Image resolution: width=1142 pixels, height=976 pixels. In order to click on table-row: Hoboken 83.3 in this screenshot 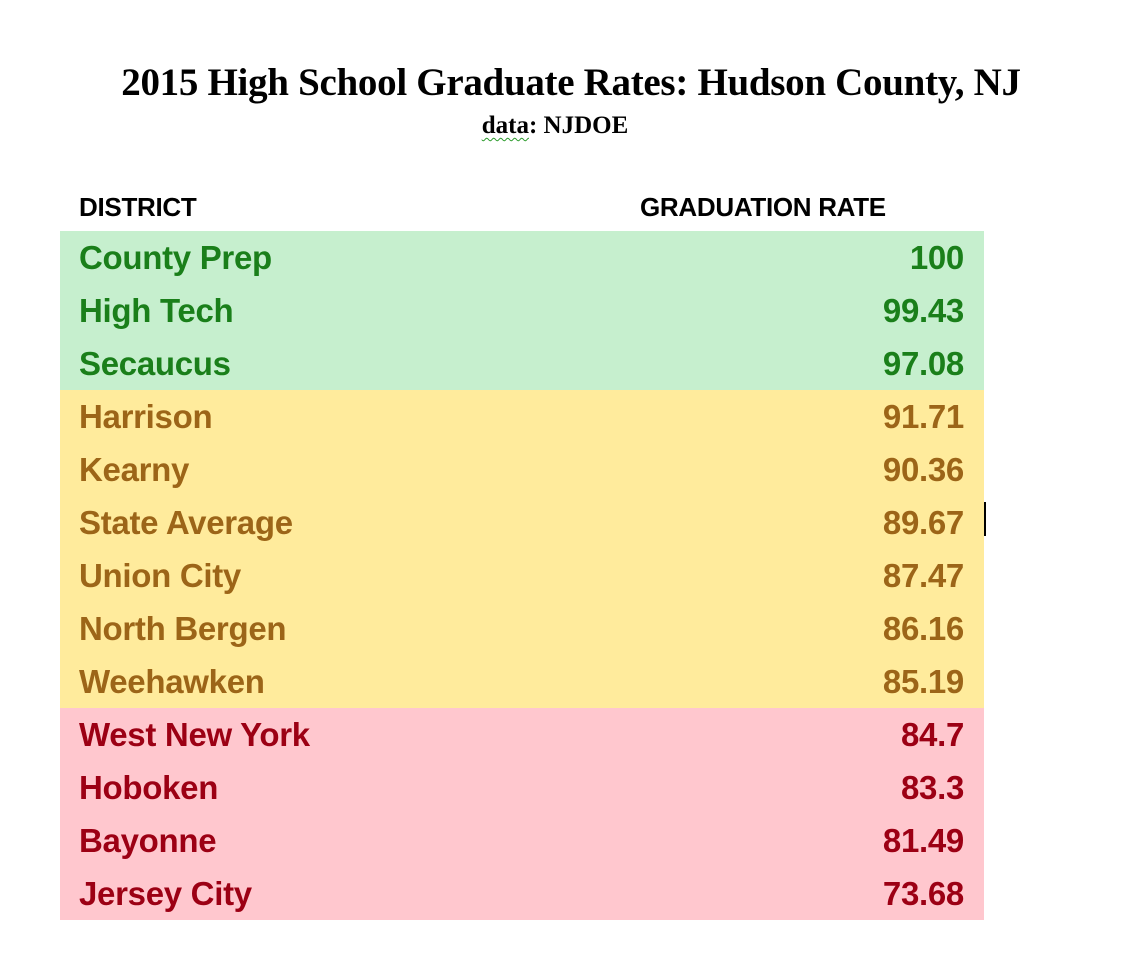, I will do `click(522, 787)`.